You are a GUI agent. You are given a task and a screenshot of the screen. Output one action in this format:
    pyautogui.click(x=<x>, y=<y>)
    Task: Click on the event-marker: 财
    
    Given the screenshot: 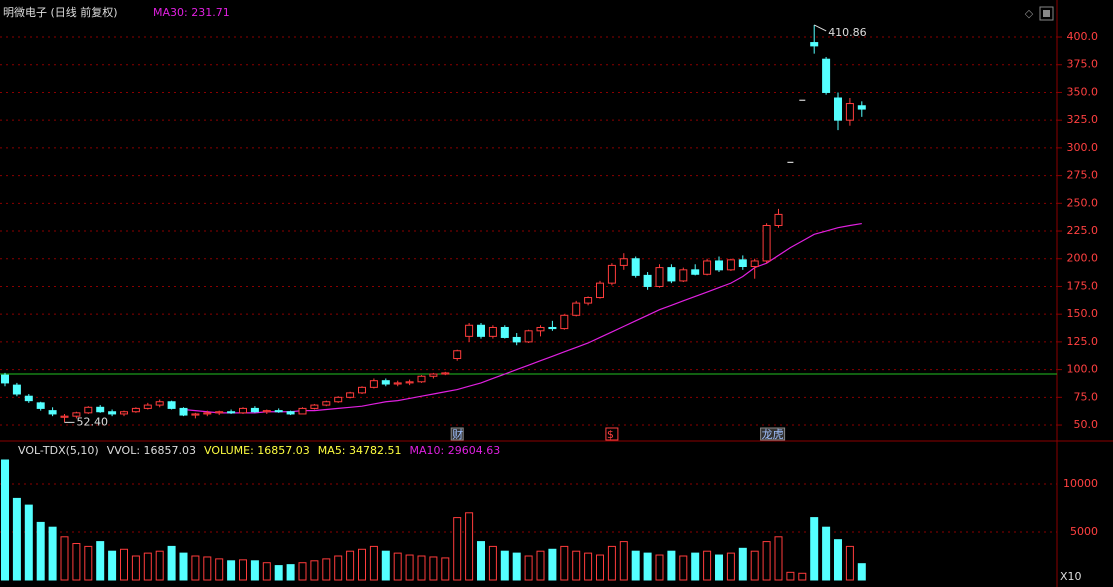 What is the action you would take?
    pyautogui.click(x=457, y=434)
    